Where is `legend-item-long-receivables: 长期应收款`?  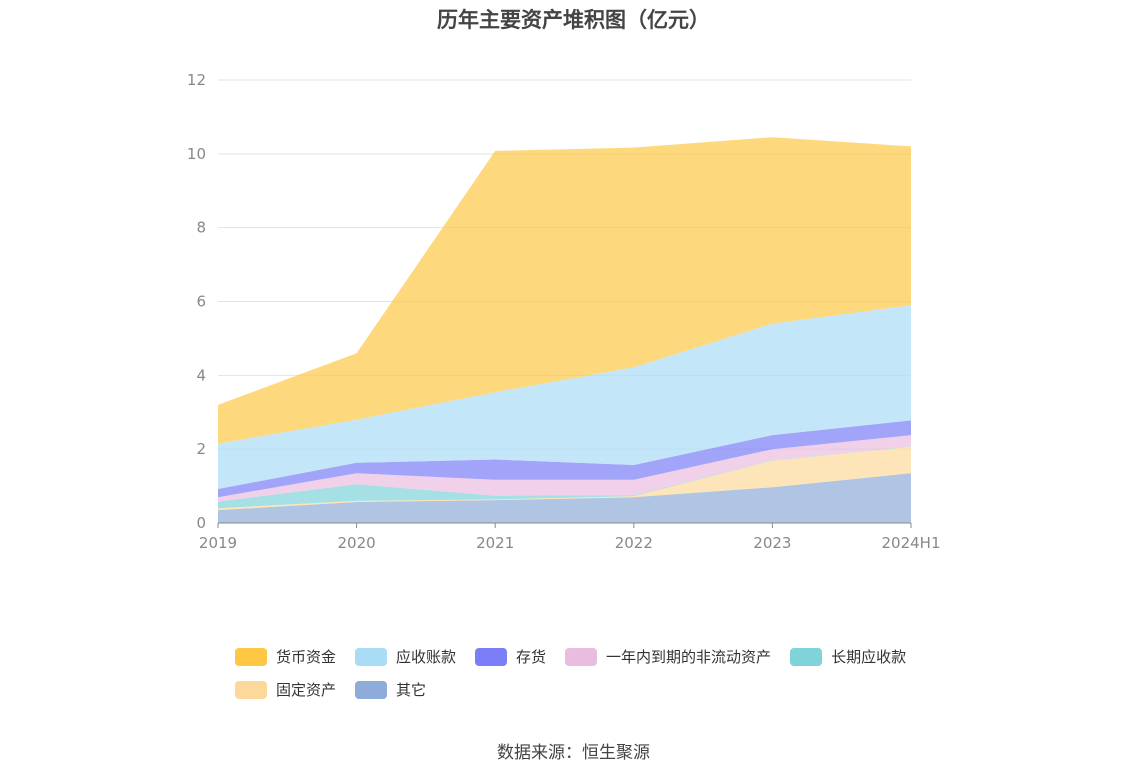 legend-item-long-receivables: 长期应收款 is located at coordinates (848, 656).